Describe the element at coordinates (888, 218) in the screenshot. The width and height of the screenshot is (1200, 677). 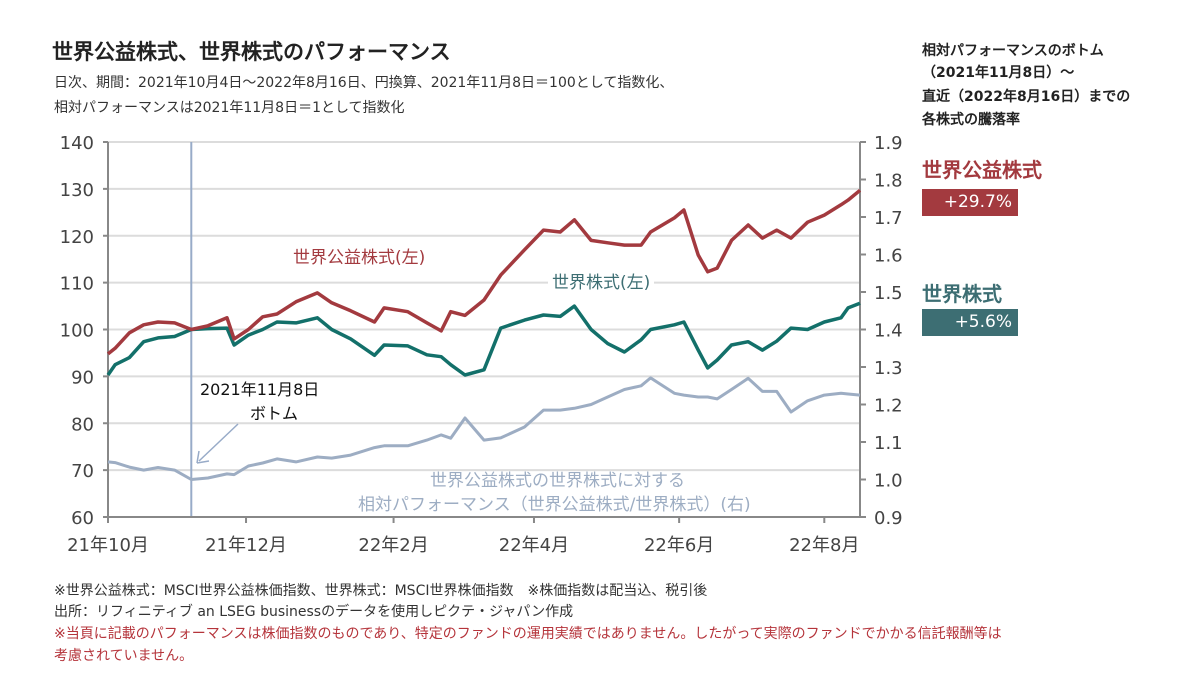
I see `right-tick-label: 1.7` at that location.